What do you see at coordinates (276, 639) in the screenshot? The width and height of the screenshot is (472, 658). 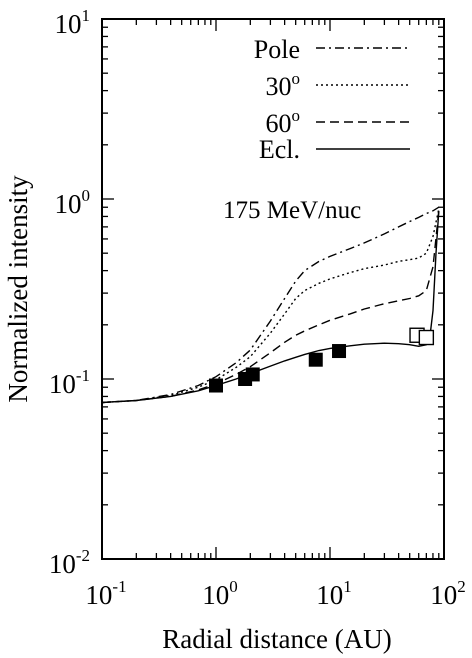 I see `x-axis-title: Radial distance (AU)` at bounding box center [276, 639].